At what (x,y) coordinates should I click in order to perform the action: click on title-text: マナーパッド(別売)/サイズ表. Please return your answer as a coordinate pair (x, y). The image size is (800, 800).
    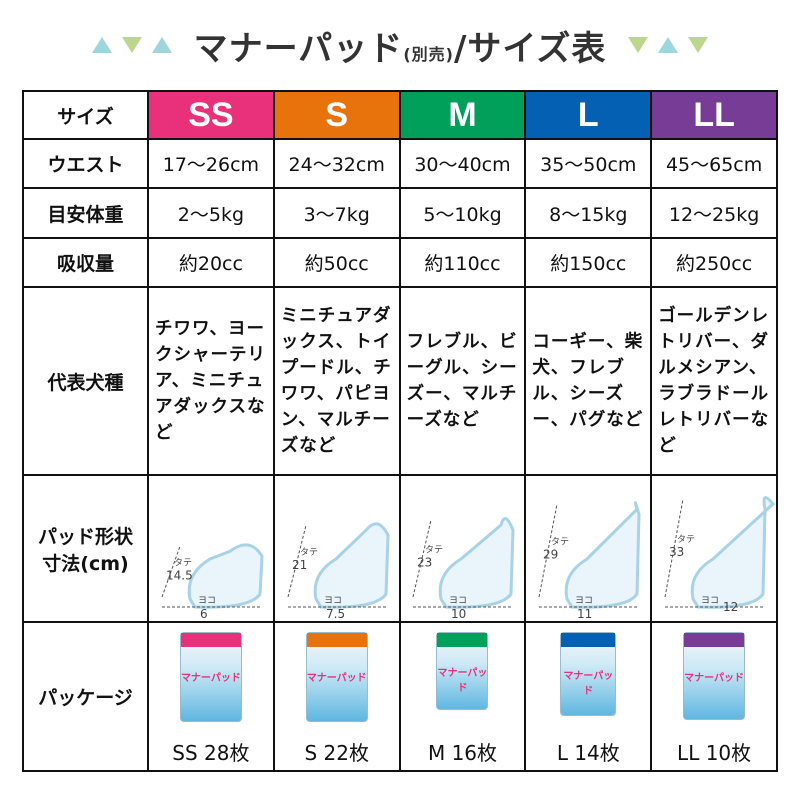
    Looking at the image, I should click on (400, 45).